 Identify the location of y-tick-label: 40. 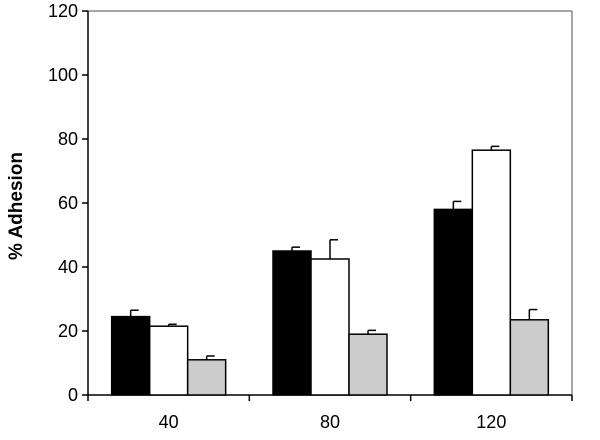
(68, 267).